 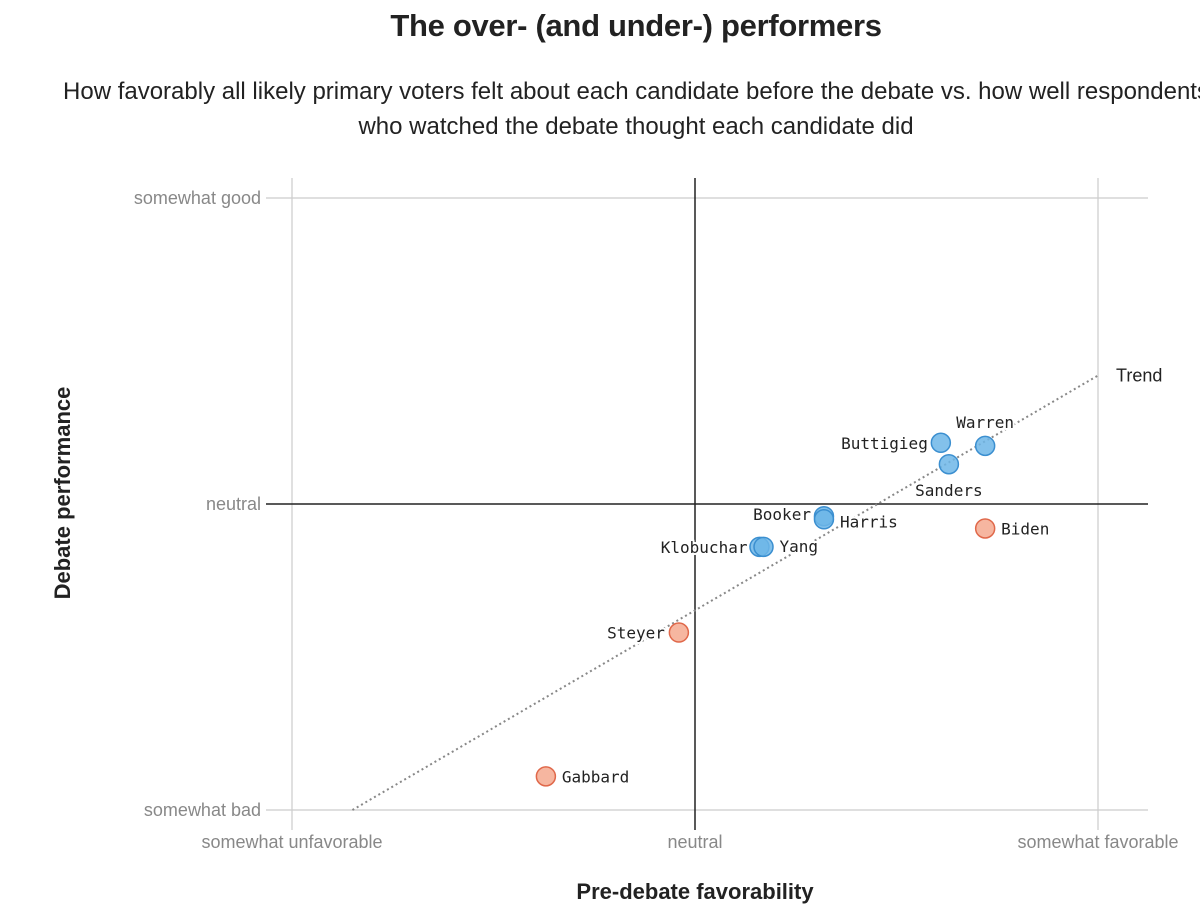 What do you see at coordinates (1097, 842) in the screenshot?
I see `x-tick-label: somewhat favorable` at bounding box center [1097, 842].